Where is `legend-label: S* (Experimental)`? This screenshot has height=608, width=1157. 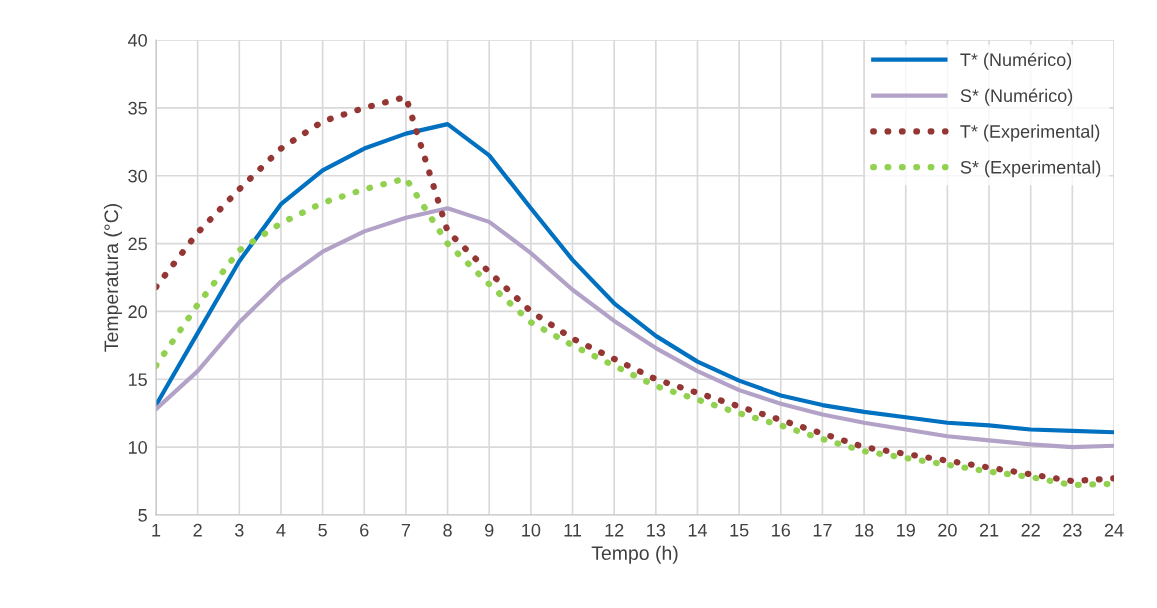 legend-label: S* (Experimental) is located at coordinates (1030, 169).